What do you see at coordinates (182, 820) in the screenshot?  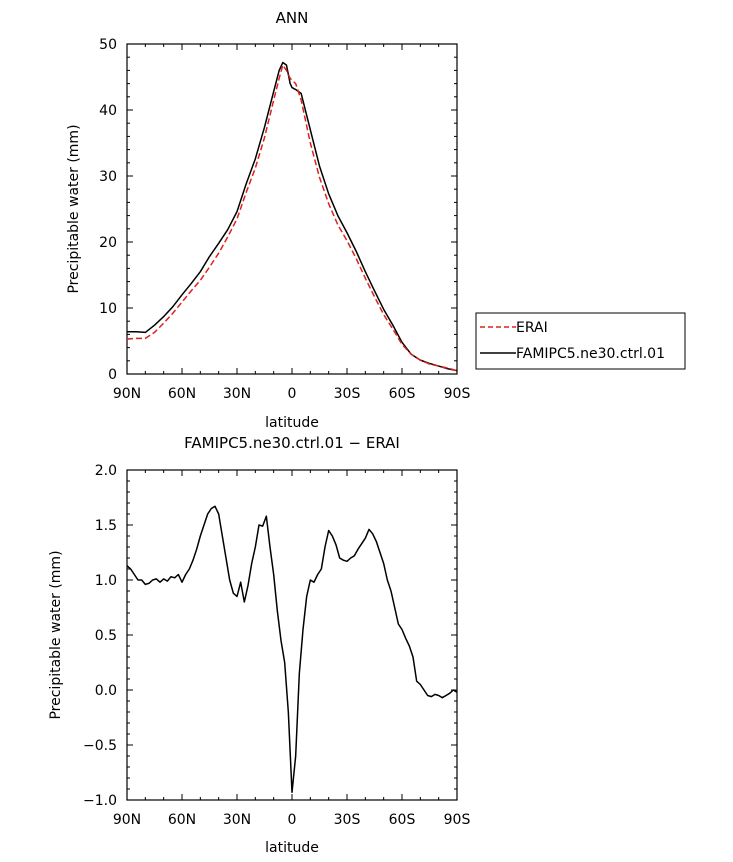 I see `bottom-xtick-label: 60N` at bounding box center [182, 820].